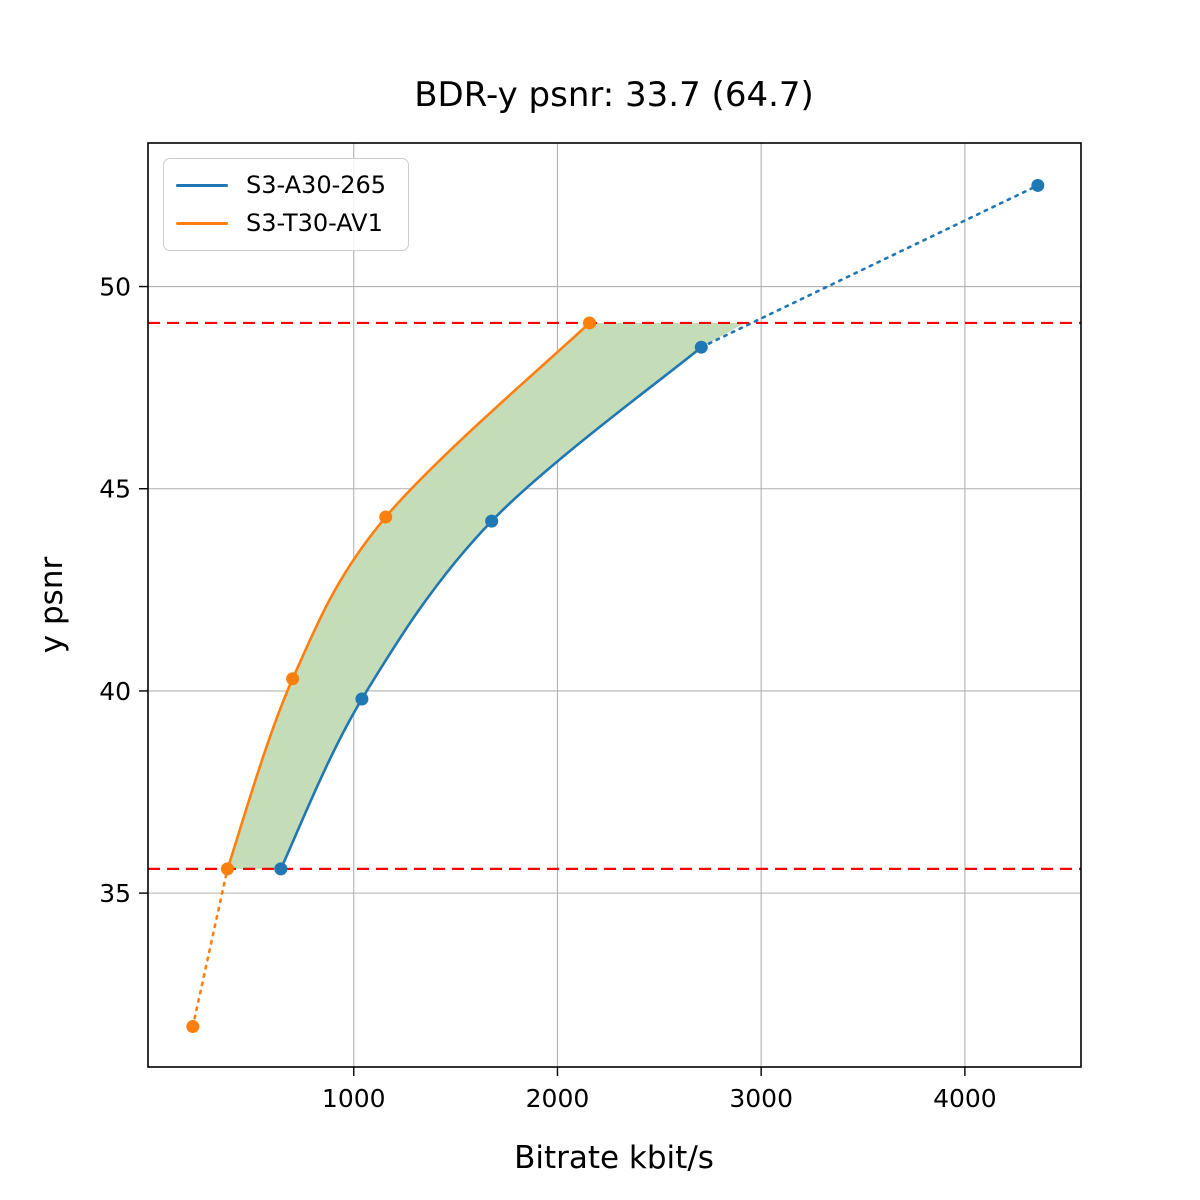 The height and width of the screenshot is (1200, 1200). I want to click on x-tick-label-2000: 2000, so click(558, 1098).